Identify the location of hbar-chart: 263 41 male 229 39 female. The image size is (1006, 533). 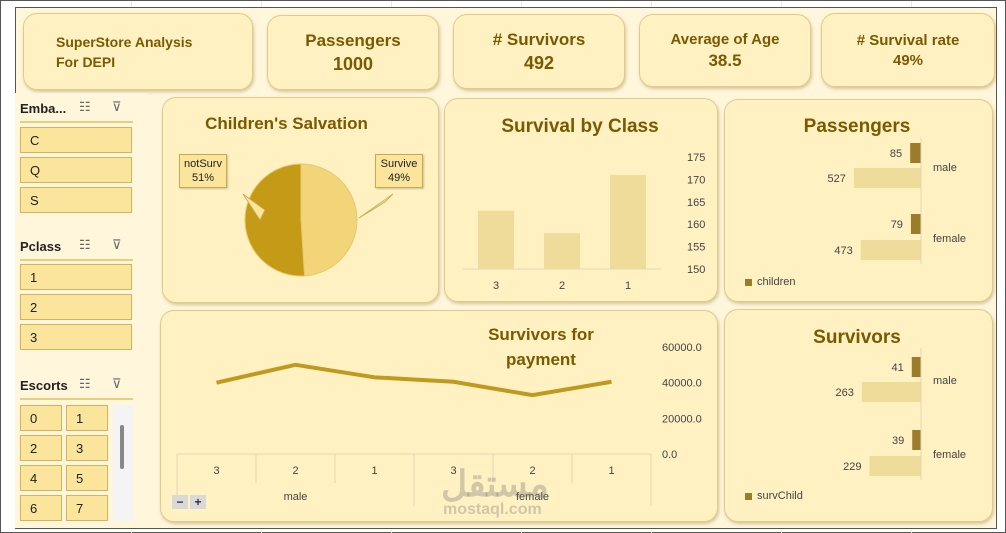
(900, 414).